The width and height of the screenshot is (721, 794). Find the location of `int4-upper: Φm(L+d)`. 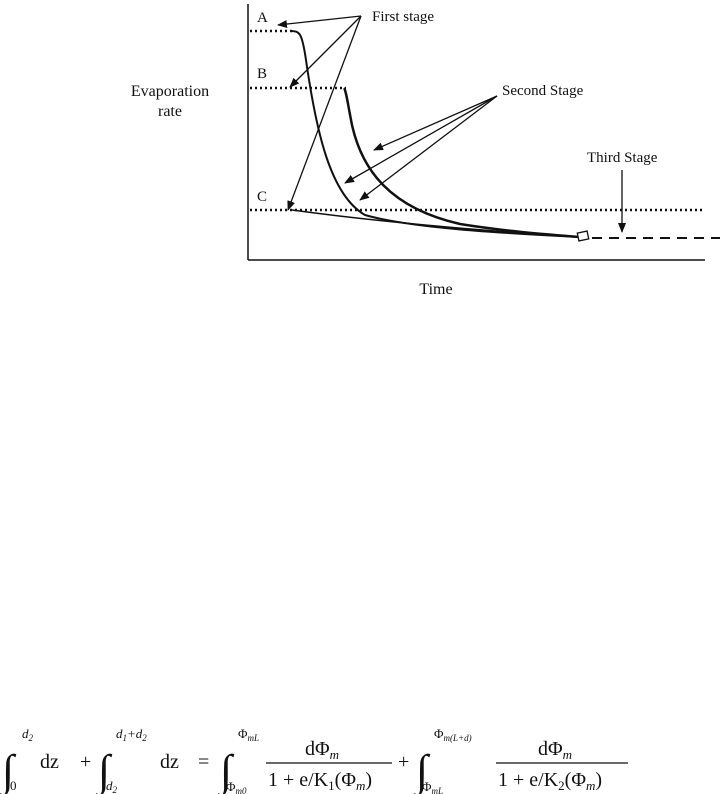

int4-upper: Φm(L+d) is located at coordinates (453, 734).